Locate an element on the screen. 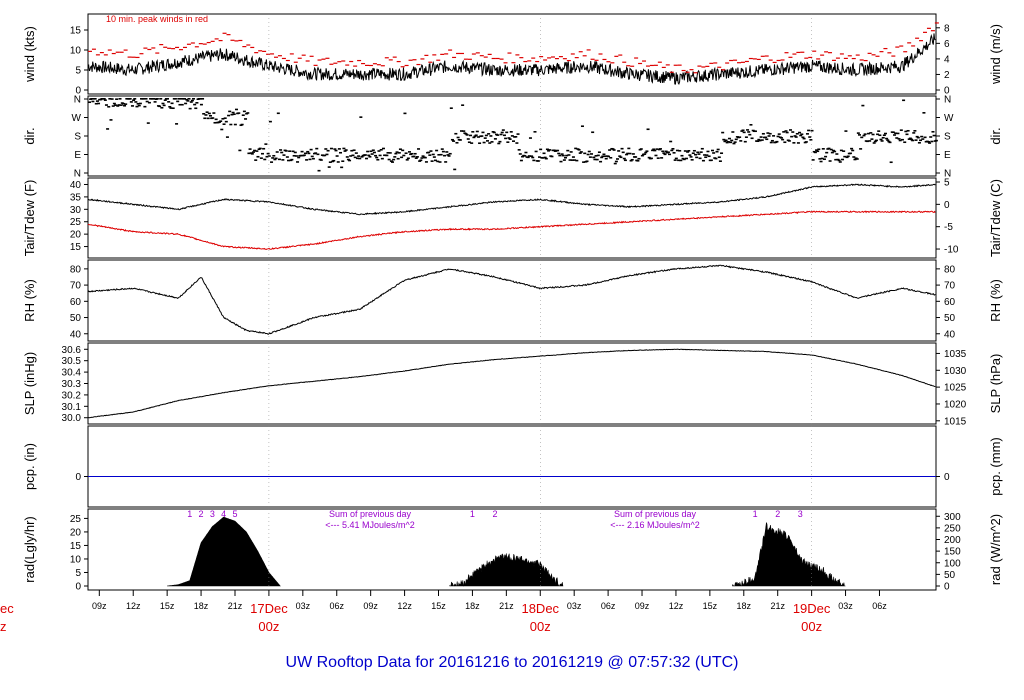 This screenshot has height=700, width=1024. rad-frame is located at coordinates (512, 549).